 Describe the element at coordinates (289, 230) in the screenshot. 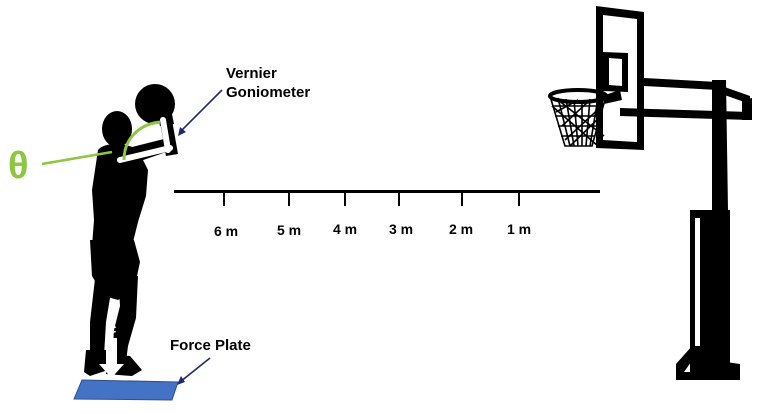

I see `distance-label-5m: 5 m` at that location.